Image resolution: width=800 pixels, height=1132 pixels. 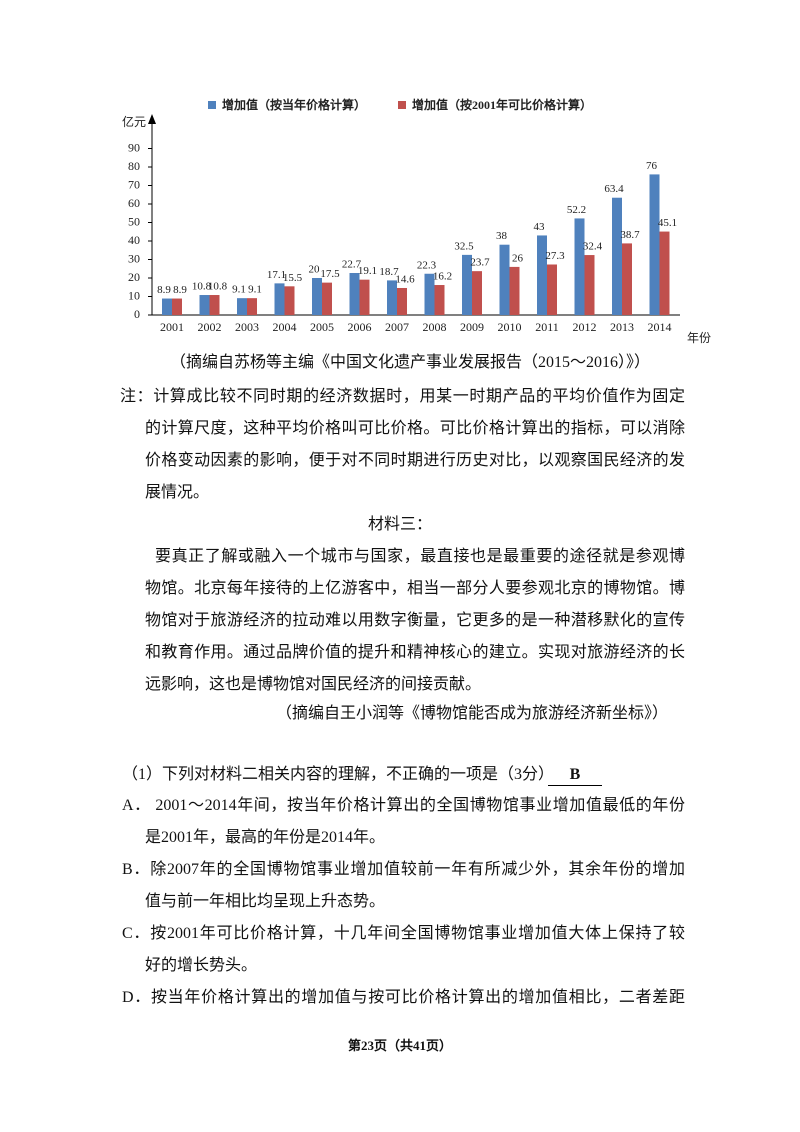 What do you see at coordinates (699, 338) in the screenshot?
I see `x-unit: 年份` at bounding box center [699, 338].